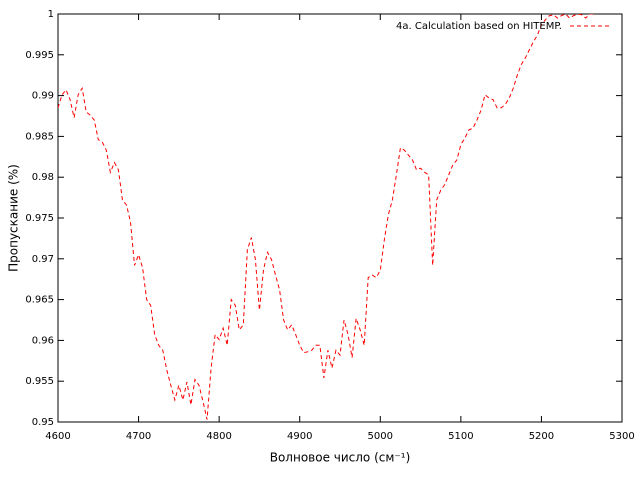 The width and height of the screenshot is (640, 480). Describe the element at coordinates (43, 259) in the screenshot. I see `y-tick-label: 0.97` at that location.